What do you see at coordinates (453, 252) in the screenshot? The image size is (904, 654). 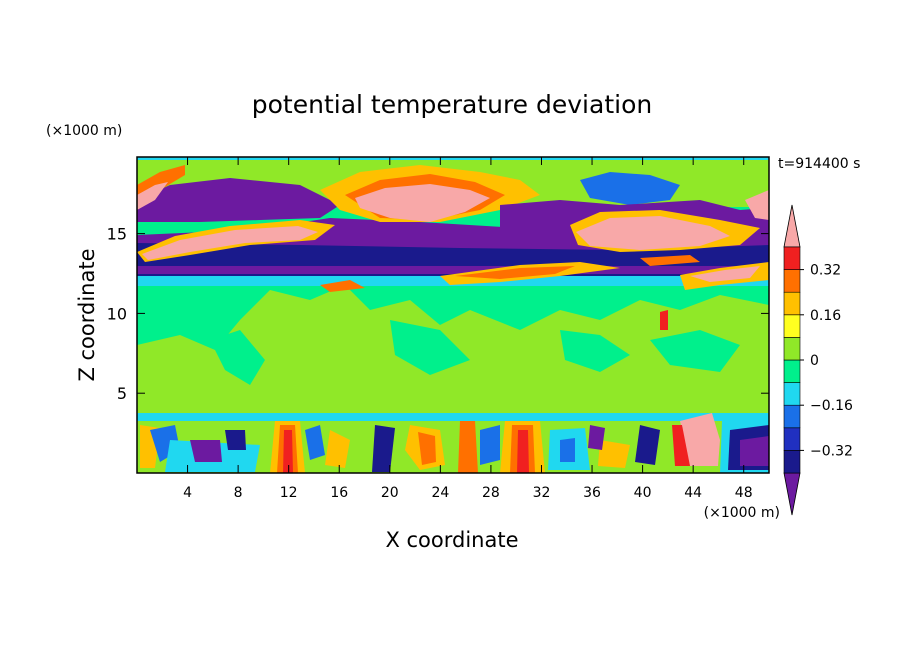 I see `field-upper-blue` at bounding box center [453, 252].